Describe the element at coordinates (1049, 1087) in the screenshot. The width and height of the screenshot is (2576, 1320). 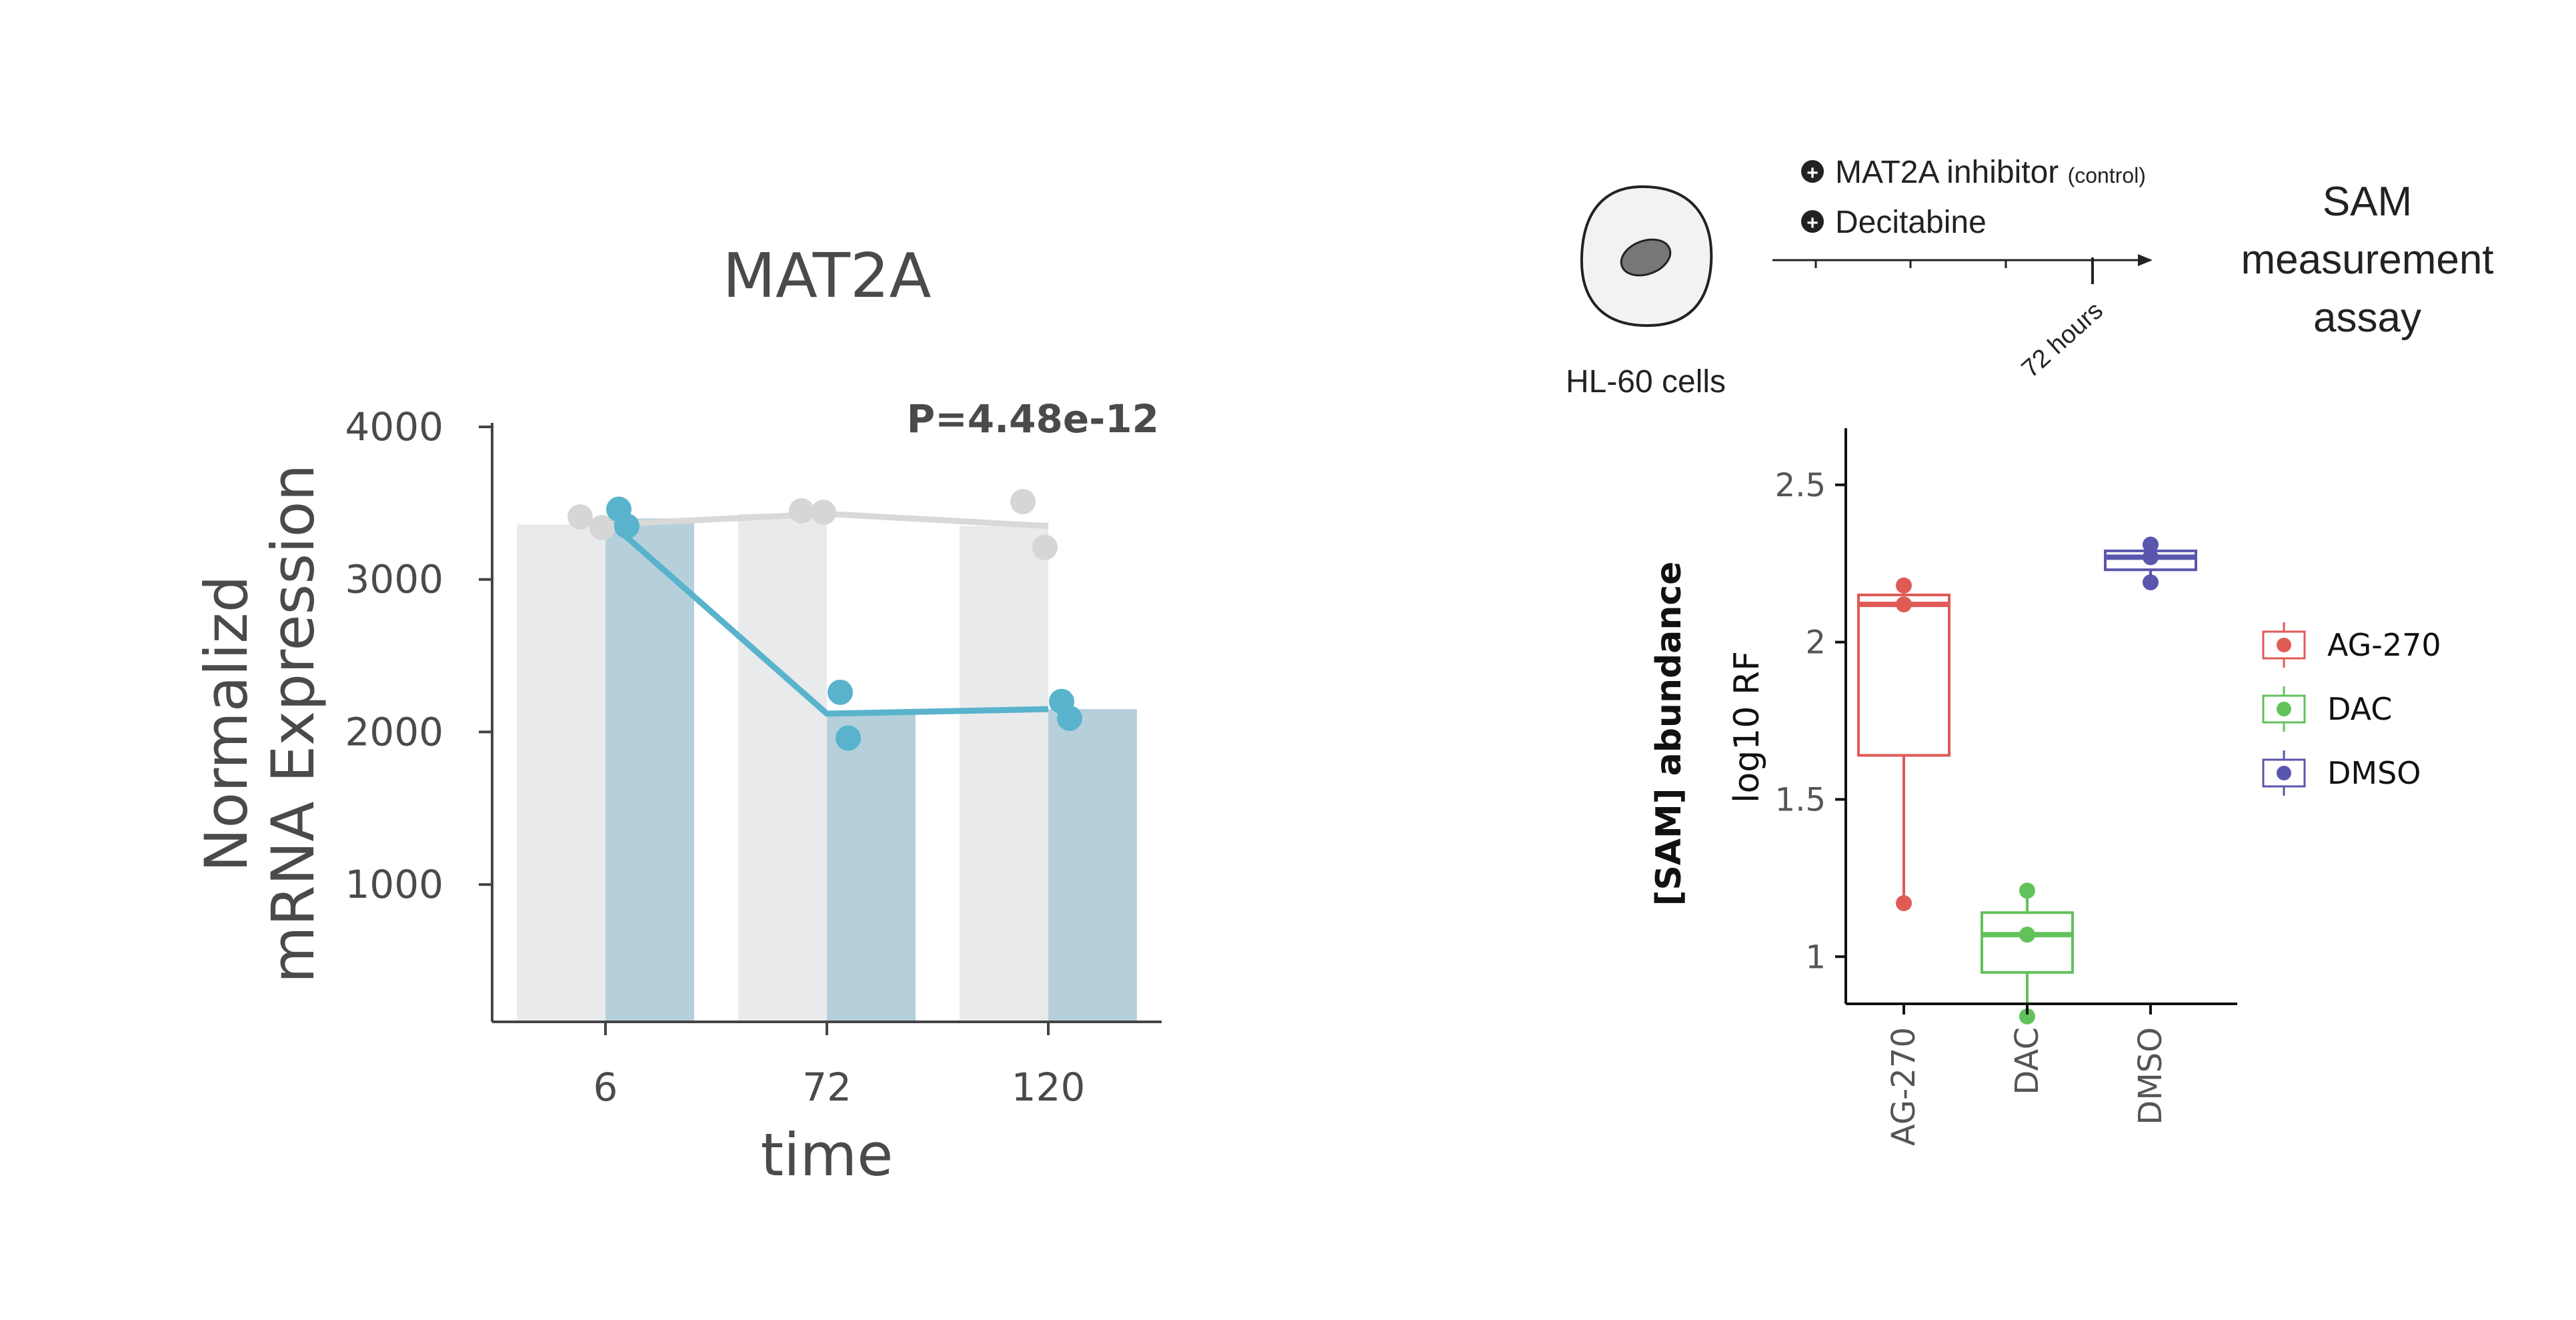
I see `x-tick-label: 120` at that location.